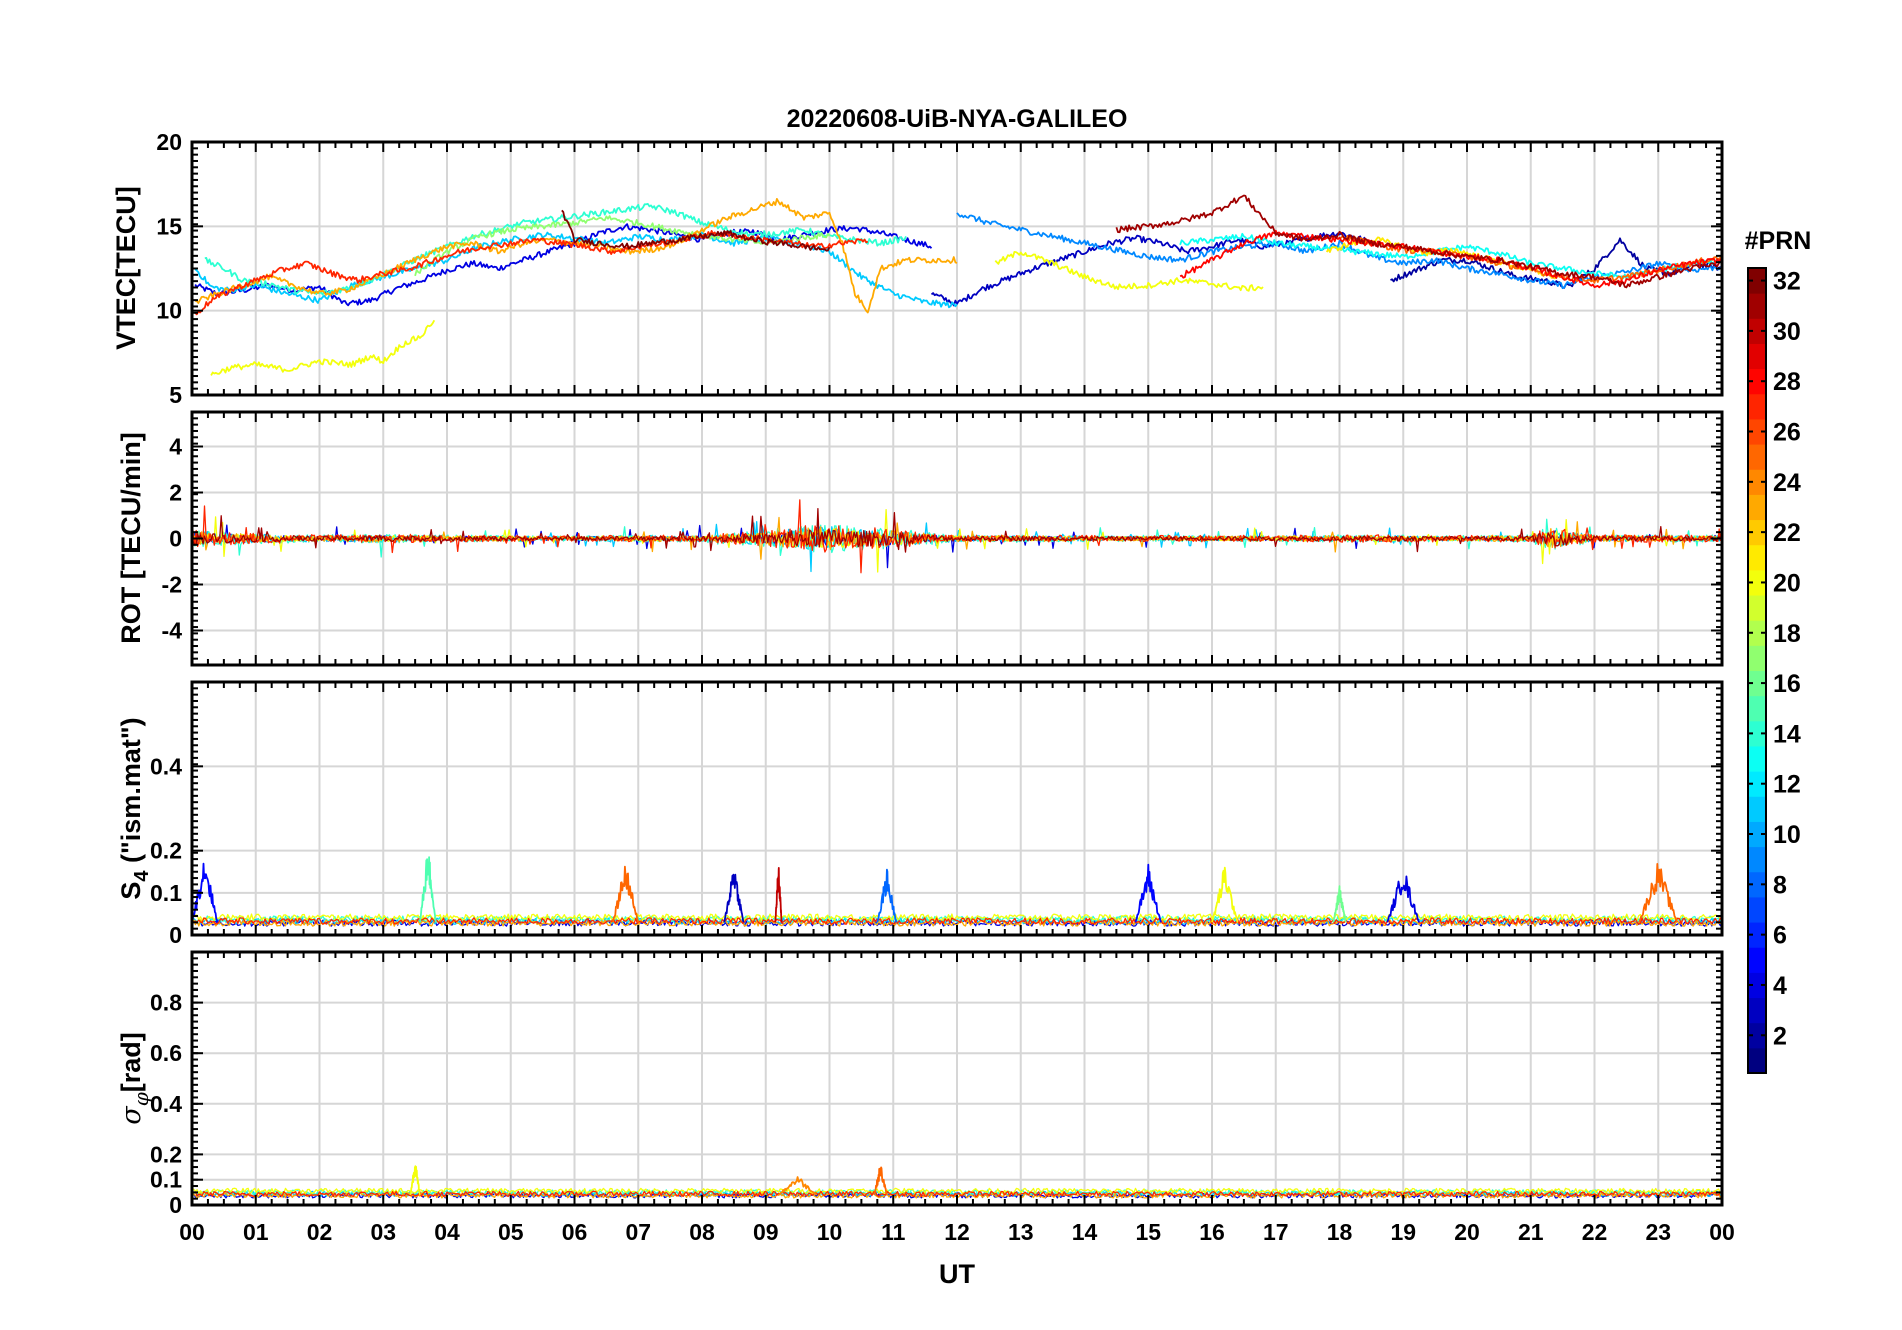 The width and height of the screenshot is (1902, 1330). I want to click on y-tick-label: 15, so click(169, 226).